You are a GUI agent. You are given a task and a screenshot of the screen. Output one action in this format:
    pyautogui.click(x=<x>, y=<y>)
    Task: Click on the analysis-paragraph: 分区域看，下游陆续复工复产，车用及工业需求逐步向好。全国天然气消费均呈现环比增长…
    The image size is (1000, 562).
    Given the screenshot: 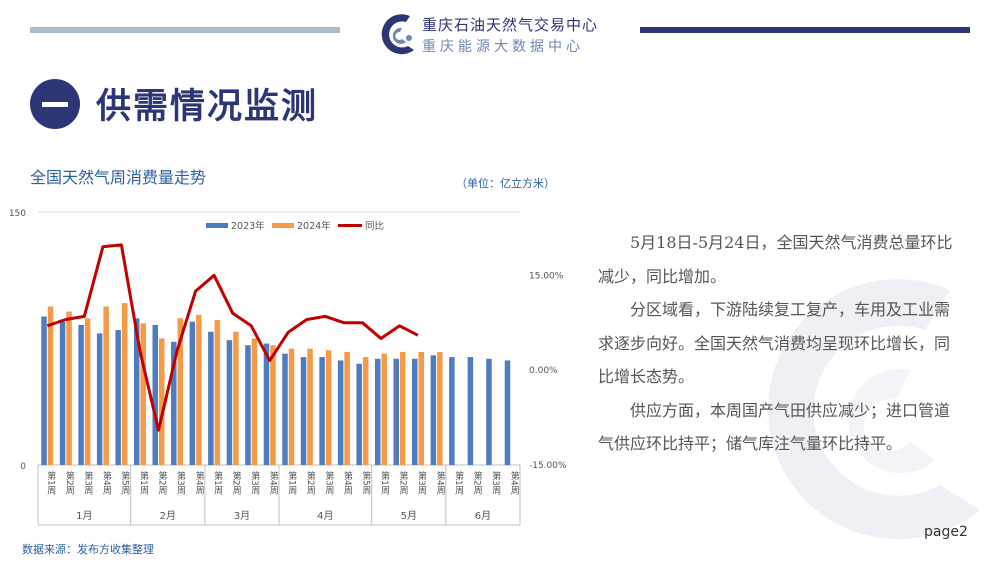 What is the action you would take?
    pyautogui.click(x=774, y=343)
    